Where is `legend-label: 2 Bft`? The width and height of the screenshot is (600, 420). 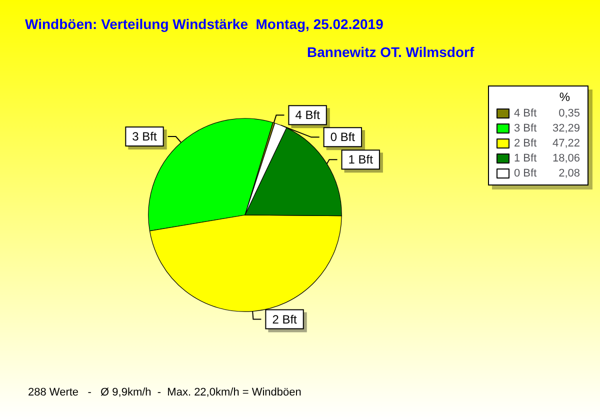 legend-label: 2 Bft is located at coordinates (525, 144).